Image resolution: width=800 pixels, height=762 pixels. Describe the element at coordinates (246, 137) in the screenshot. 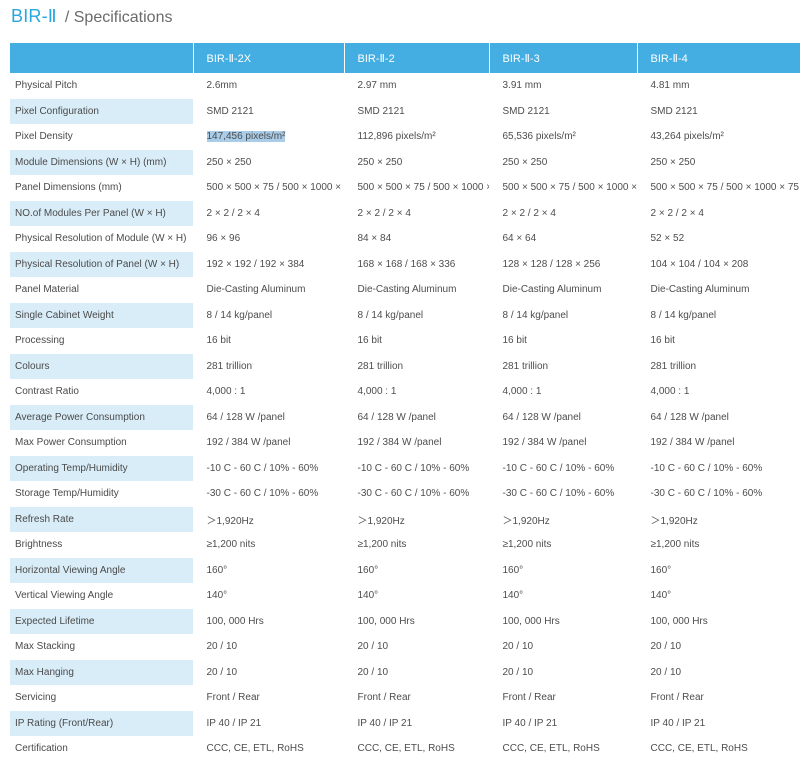

I see `selected-text: 147,456 pixels/m²` at that location.